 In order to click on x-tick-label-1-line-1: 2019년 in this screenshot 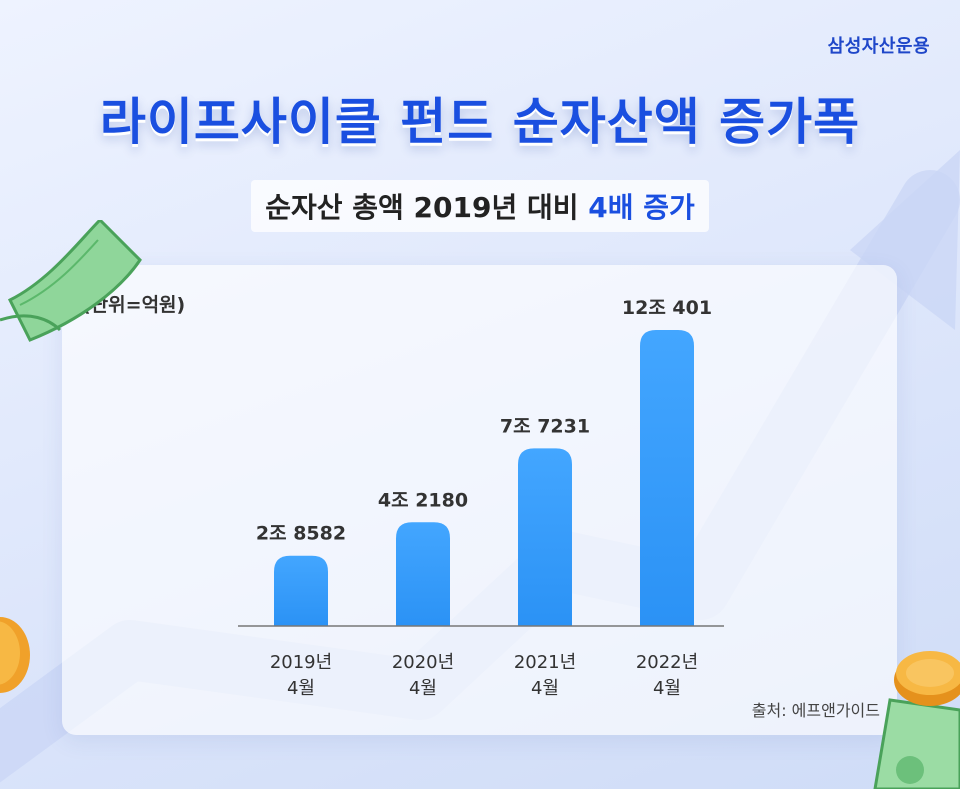, I will do `click(301, 662)`.